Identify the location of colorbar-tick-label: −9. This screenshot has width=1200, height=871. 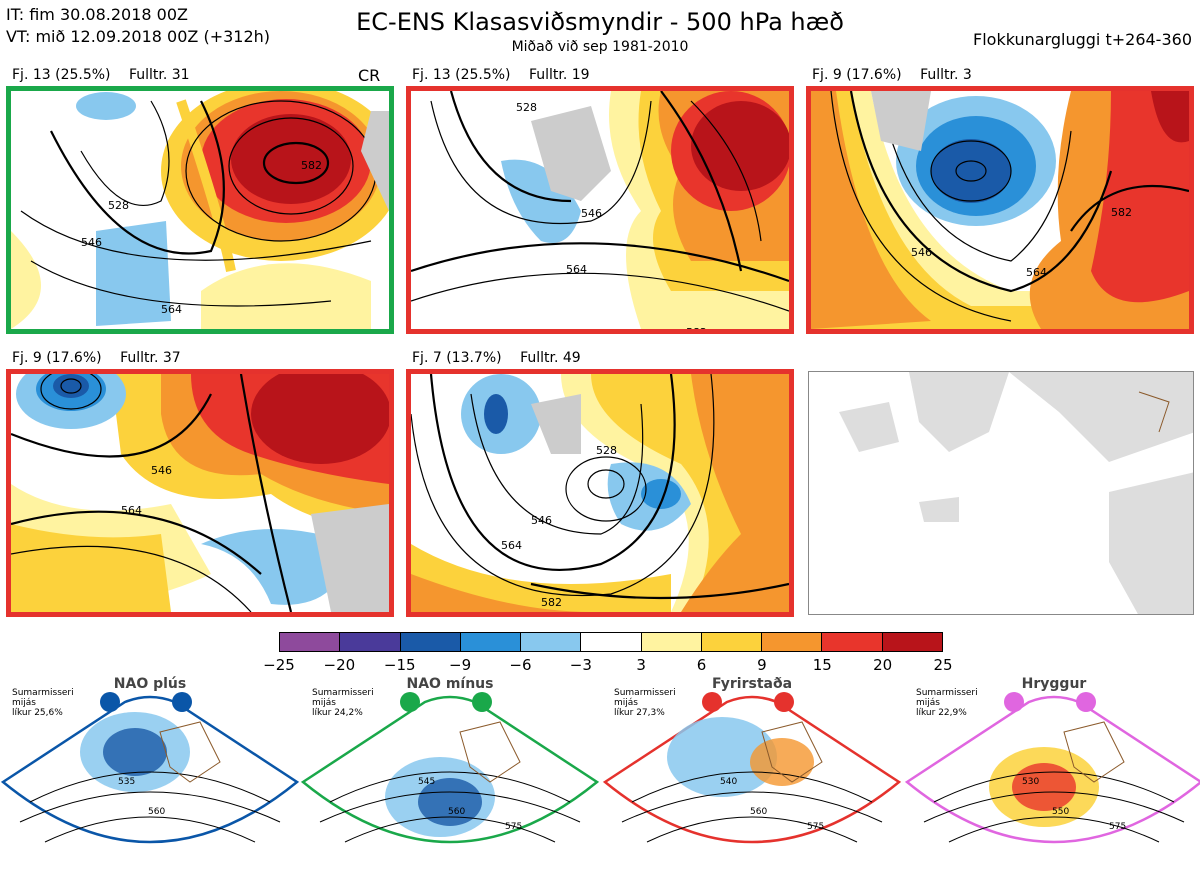
(460, 665).